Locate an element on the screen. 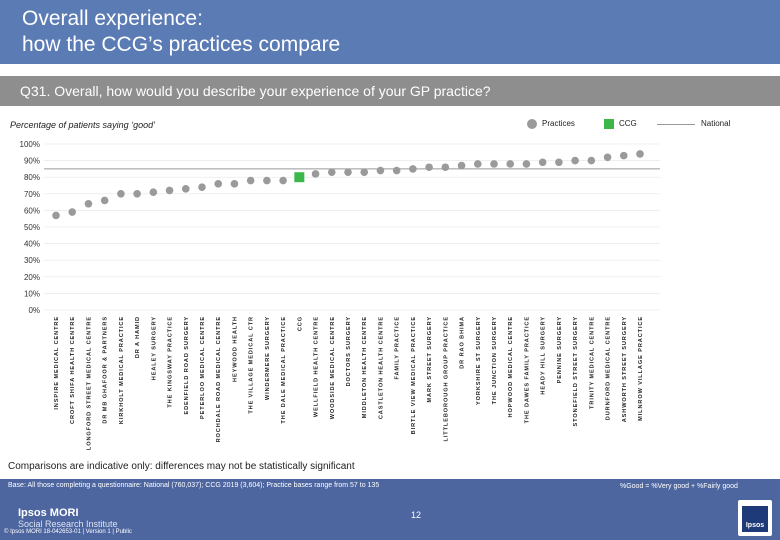 This screenshot has height=540, width=780. good-formula: %Good = %Very good + %Fairly good is located at coordinates (679, 486).